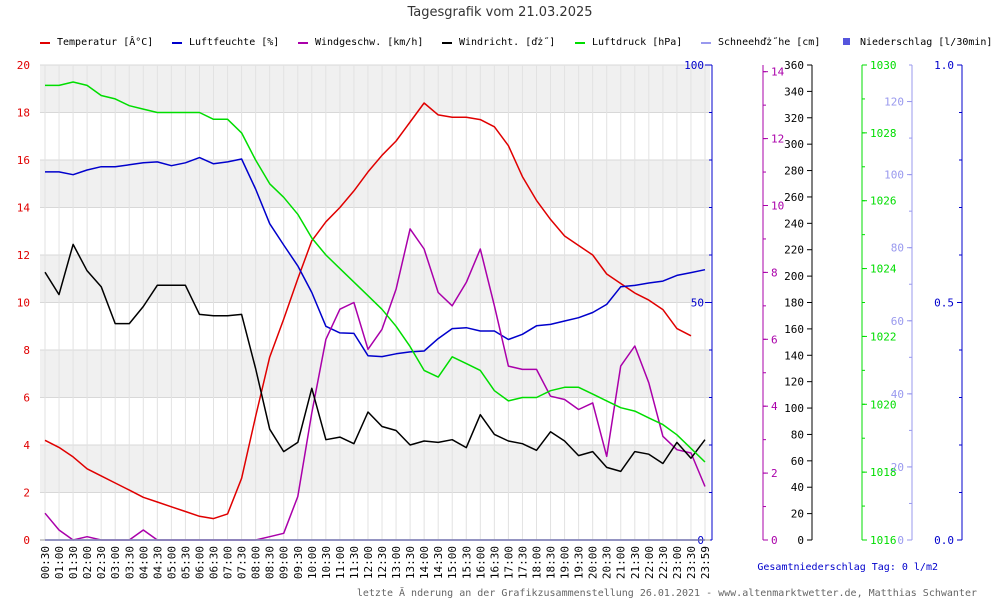 This screenshot has width=1000, height=600. I want to click on temperature-tick-label: 16, so click(23, 160).